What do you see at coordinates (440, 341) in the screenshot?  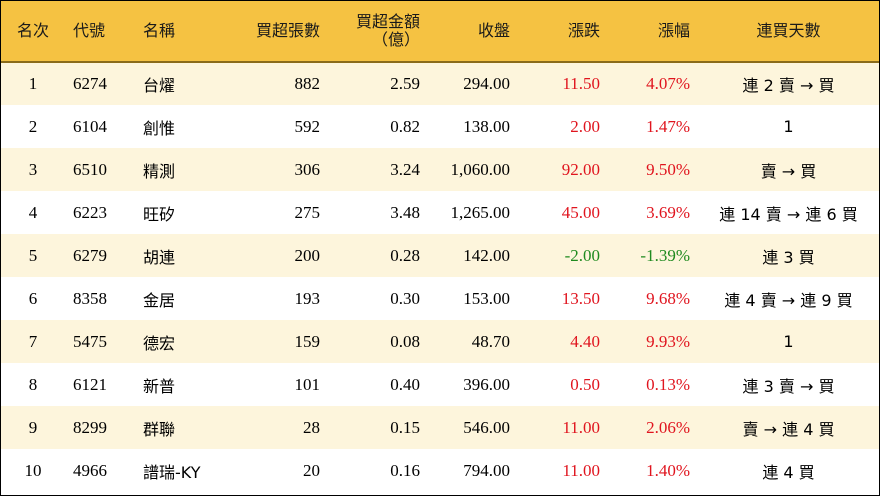 I see `table-row: 7 5475 德宏 159 0.08 48.70 4.40 9.93% 1` at bounding box center [440, 341].